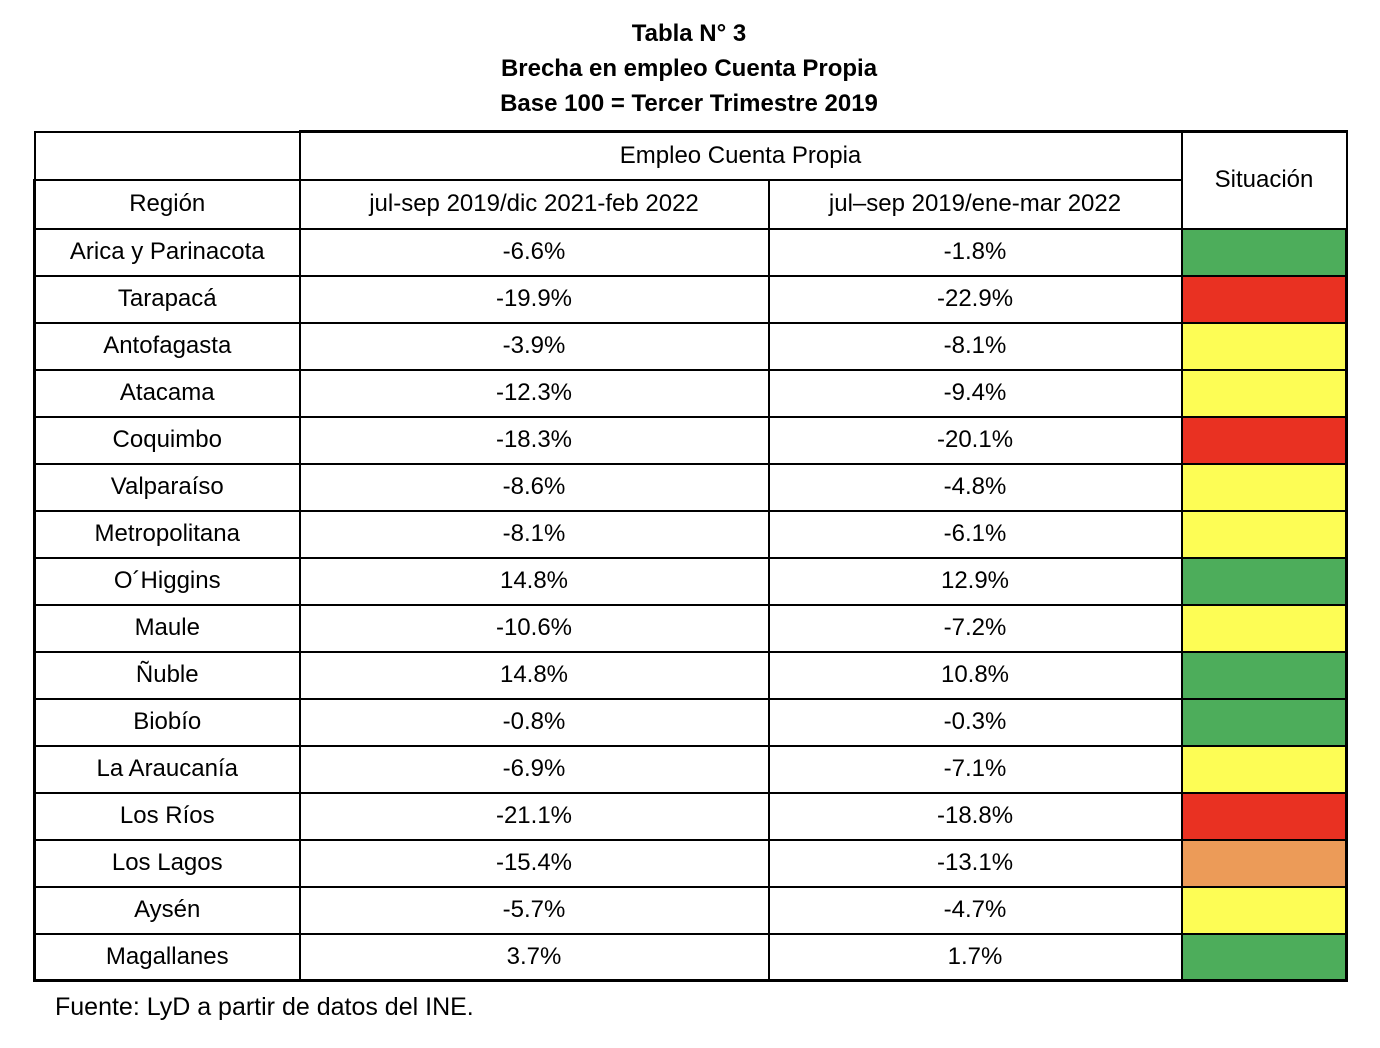 This screenshot has height=1048, width=1380. I want to click on period2-header: jul–sep 2019/ene-mar 2022, so click(975, 204).